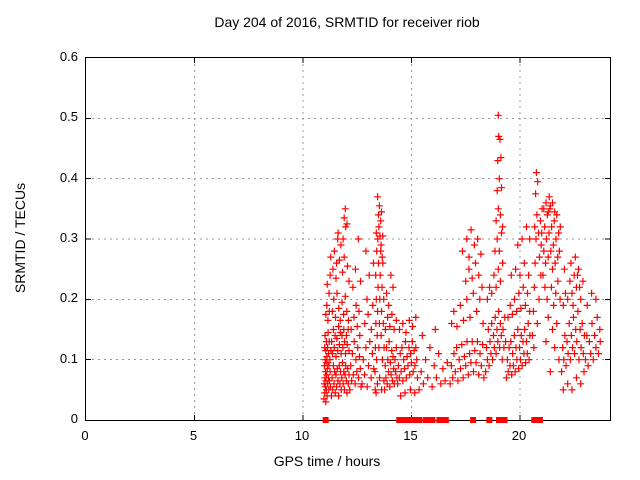 This screenshot has height=480, width=640. What do you see at coordinates (302, 435) in the screenshot?
I see `x-tick-label: 10` at bounding box center [302, 435].